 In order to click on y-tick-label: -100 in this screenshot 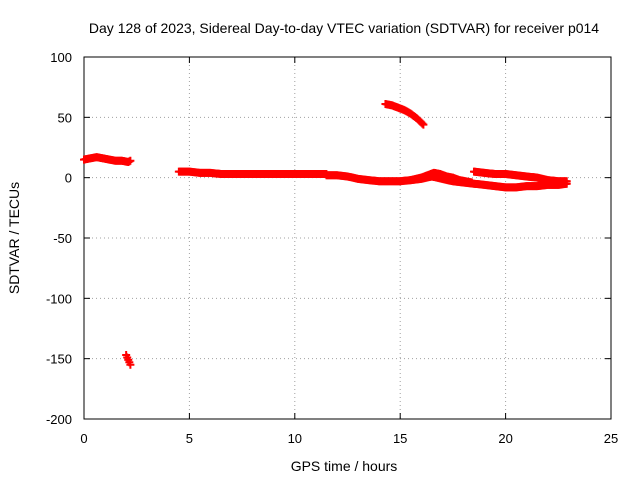, I will do `click(59, 298)`.